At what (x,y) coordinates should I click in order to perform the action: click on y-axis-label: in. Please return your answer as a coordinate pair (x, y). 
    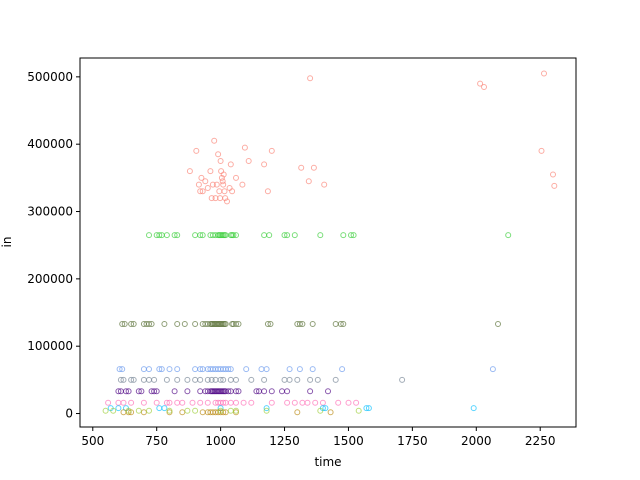
    Looking at the image, I should click on (7, 242).